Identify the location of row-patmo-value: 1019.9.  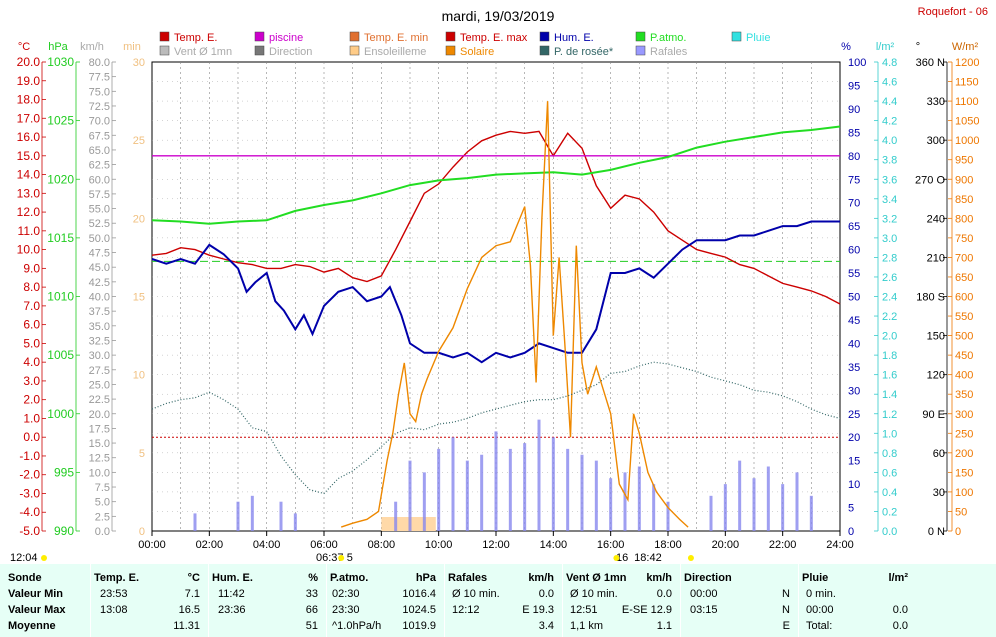
(419, 626).